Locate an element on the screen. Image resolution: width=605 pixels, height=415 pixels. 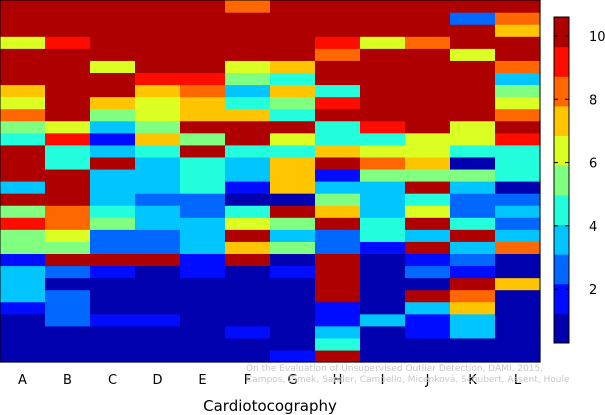
colorbar-tick-label: 4 is located at coordinates (593, 227).